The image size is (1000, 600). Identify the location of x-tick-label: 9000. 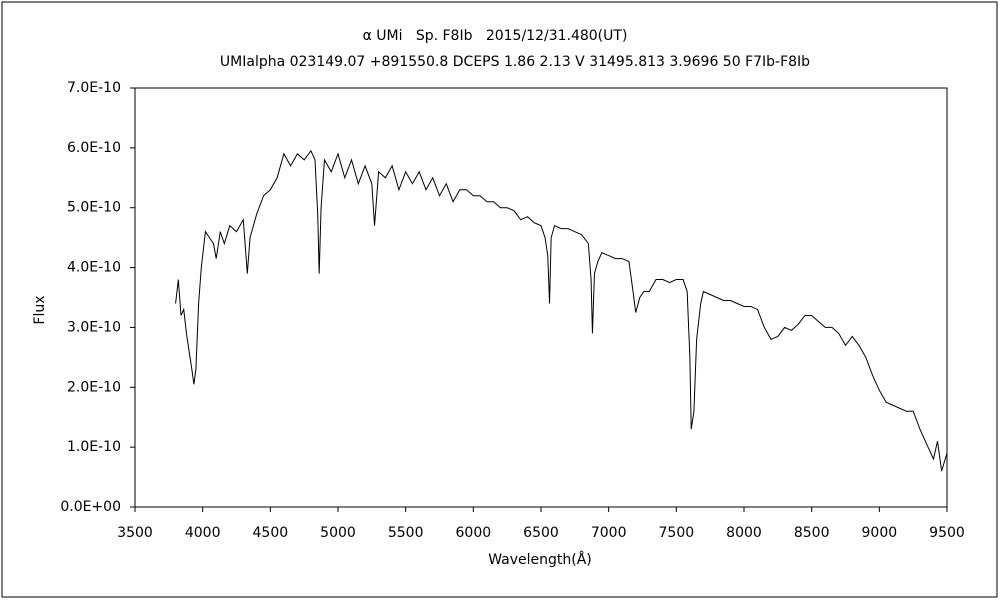
(880, 533).